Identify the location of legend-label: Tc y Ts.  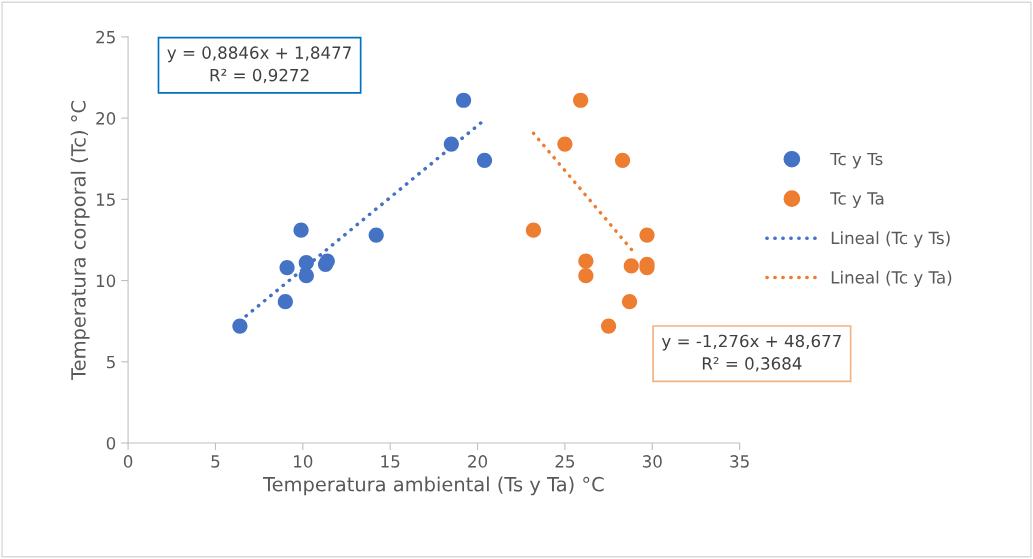
(856, 160).